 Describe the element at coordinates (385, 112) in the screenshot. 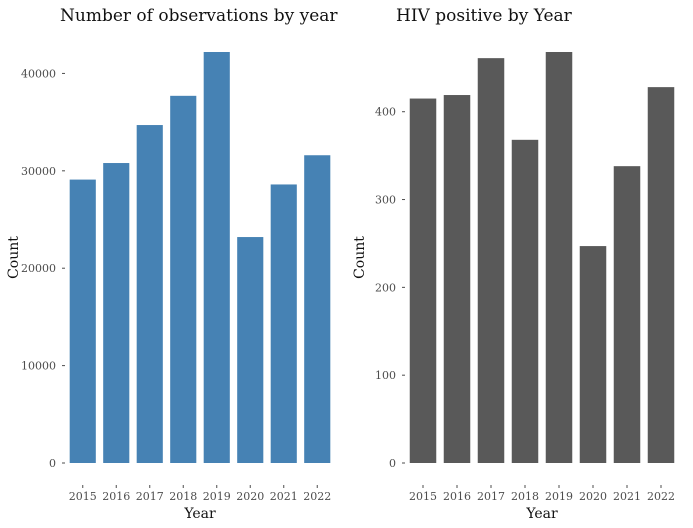

I see `y-tick-label: 400` at that location.